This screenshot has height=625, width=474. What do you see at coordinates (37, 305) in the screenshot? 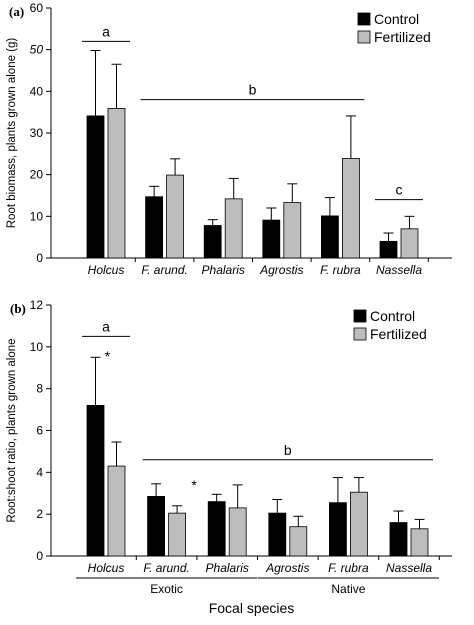
I see `y-tick-label: 12` at bounding box center [37, 305].